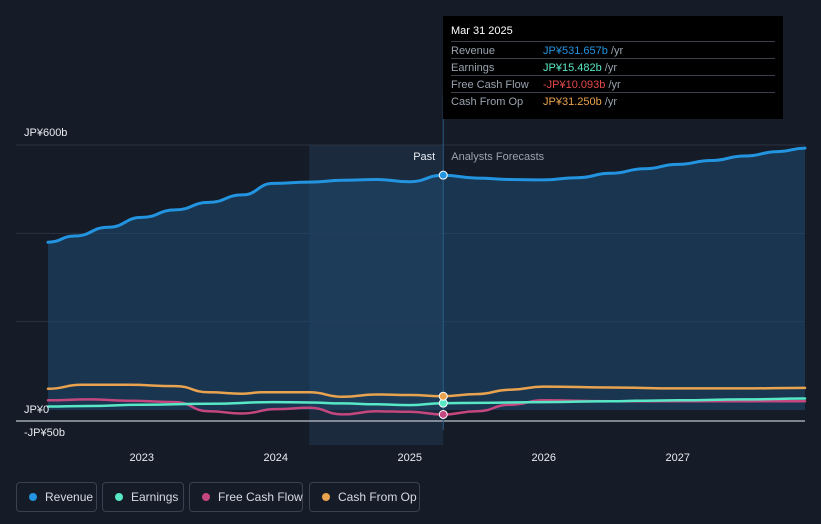  I want to click on tooltip-value: JP¥15.482b /yr, so click(580, 68).